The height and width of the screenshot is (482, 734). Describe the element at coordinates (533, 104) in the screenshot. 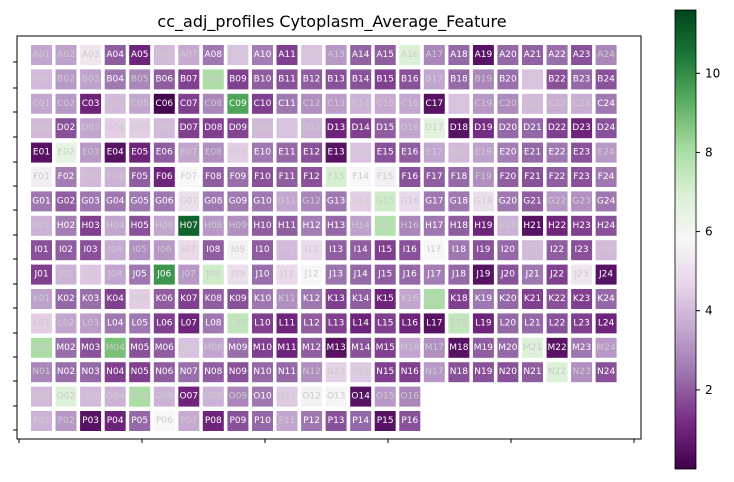

I see `well-label: C21` at that location.